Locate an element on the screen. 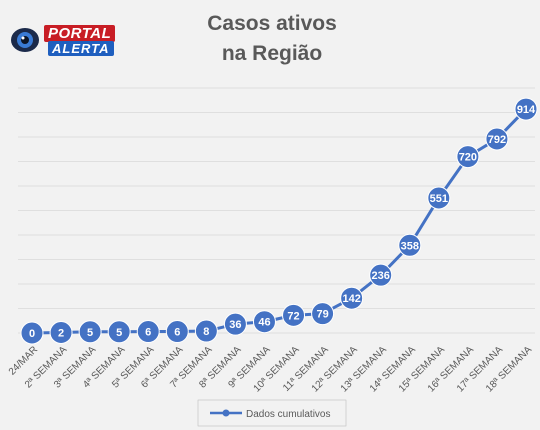 This screenshot has height=430, width=540. data-label: 0 is located at coordinates (32, 334).